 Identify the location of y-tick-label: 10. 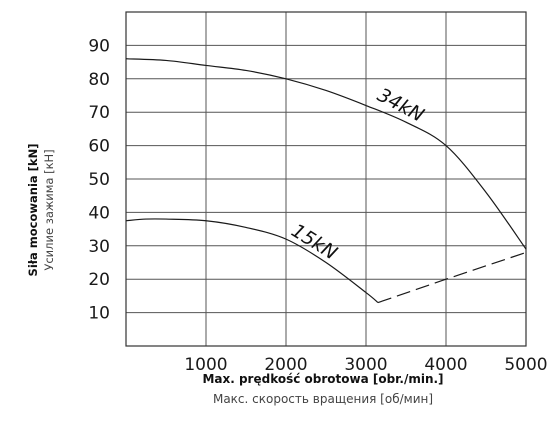
(99, 314).